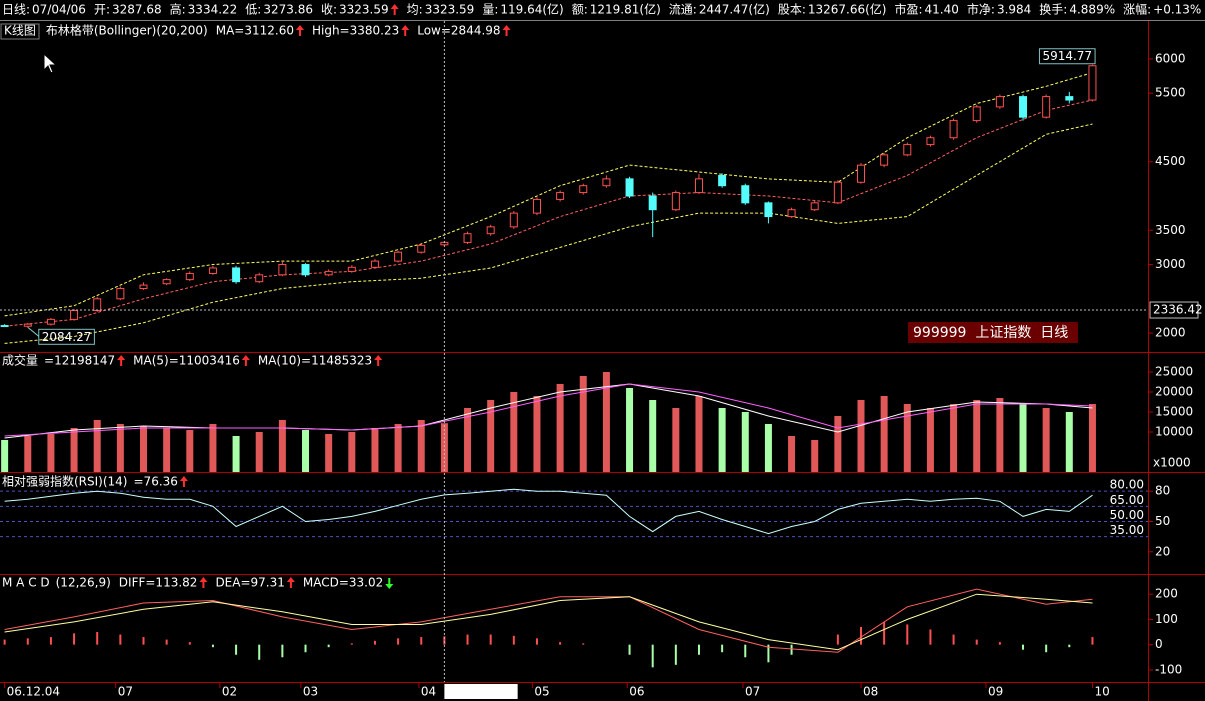 The height and width of the screenshot is (701, 1205). What do you see at coordinates (870, 692) in the screenshot?
I see `x-tick-label: 08` at bounding box center [870, 692].